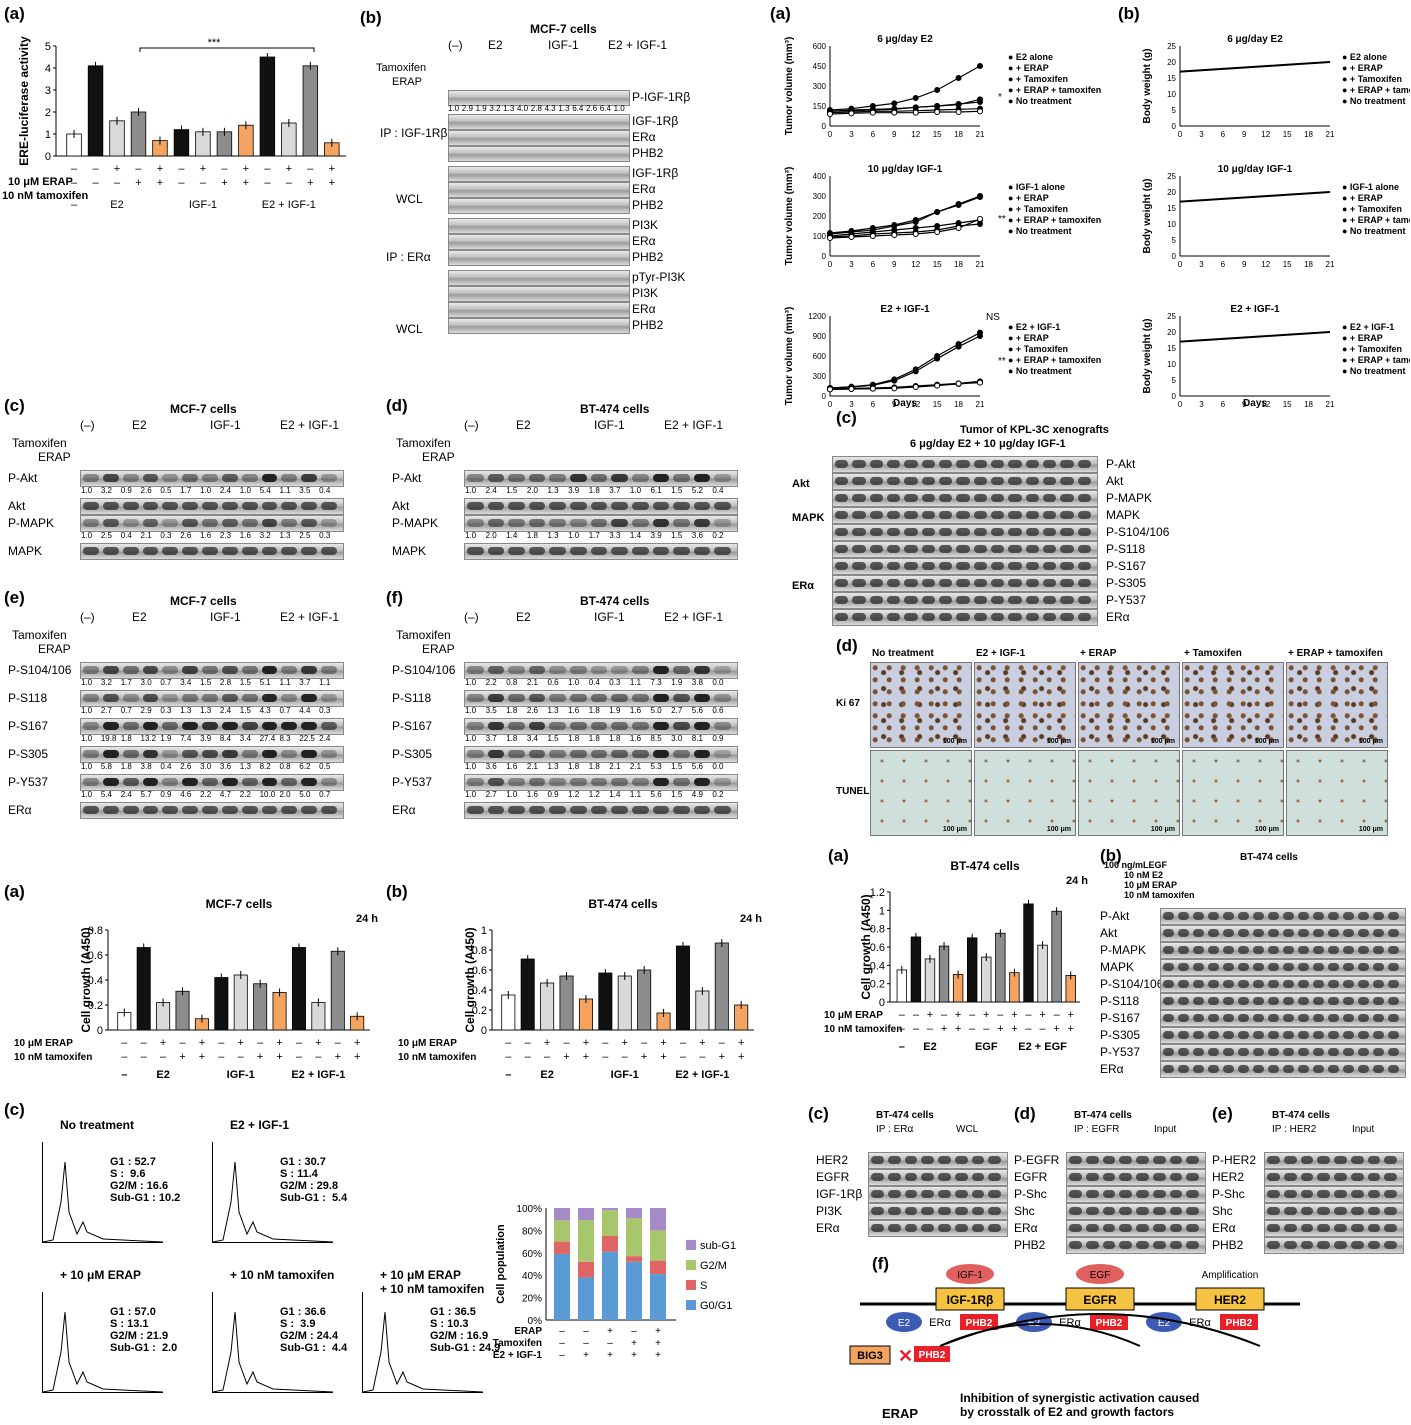 This screenshot has width=1411, height=1425. Describe the element at coordinates (1234, 1160) in the screenshot. I see `band-label: P-HER2` at that location.